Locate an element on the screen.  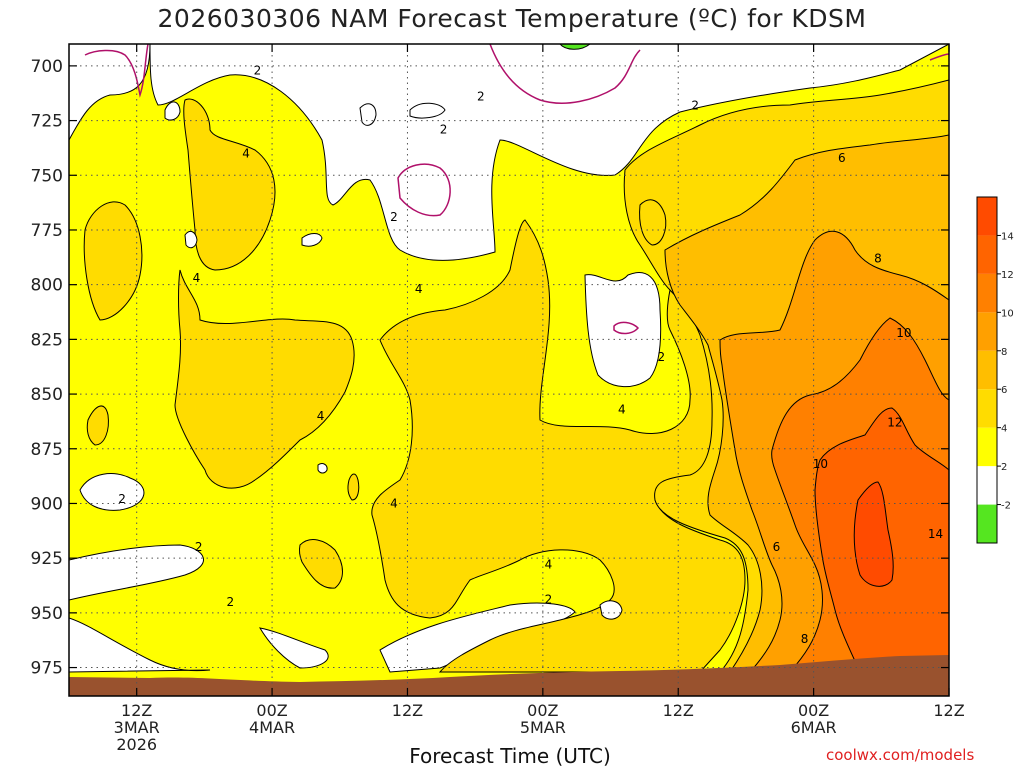
y-tick-label: 750 is located at coordinates (47, 176).